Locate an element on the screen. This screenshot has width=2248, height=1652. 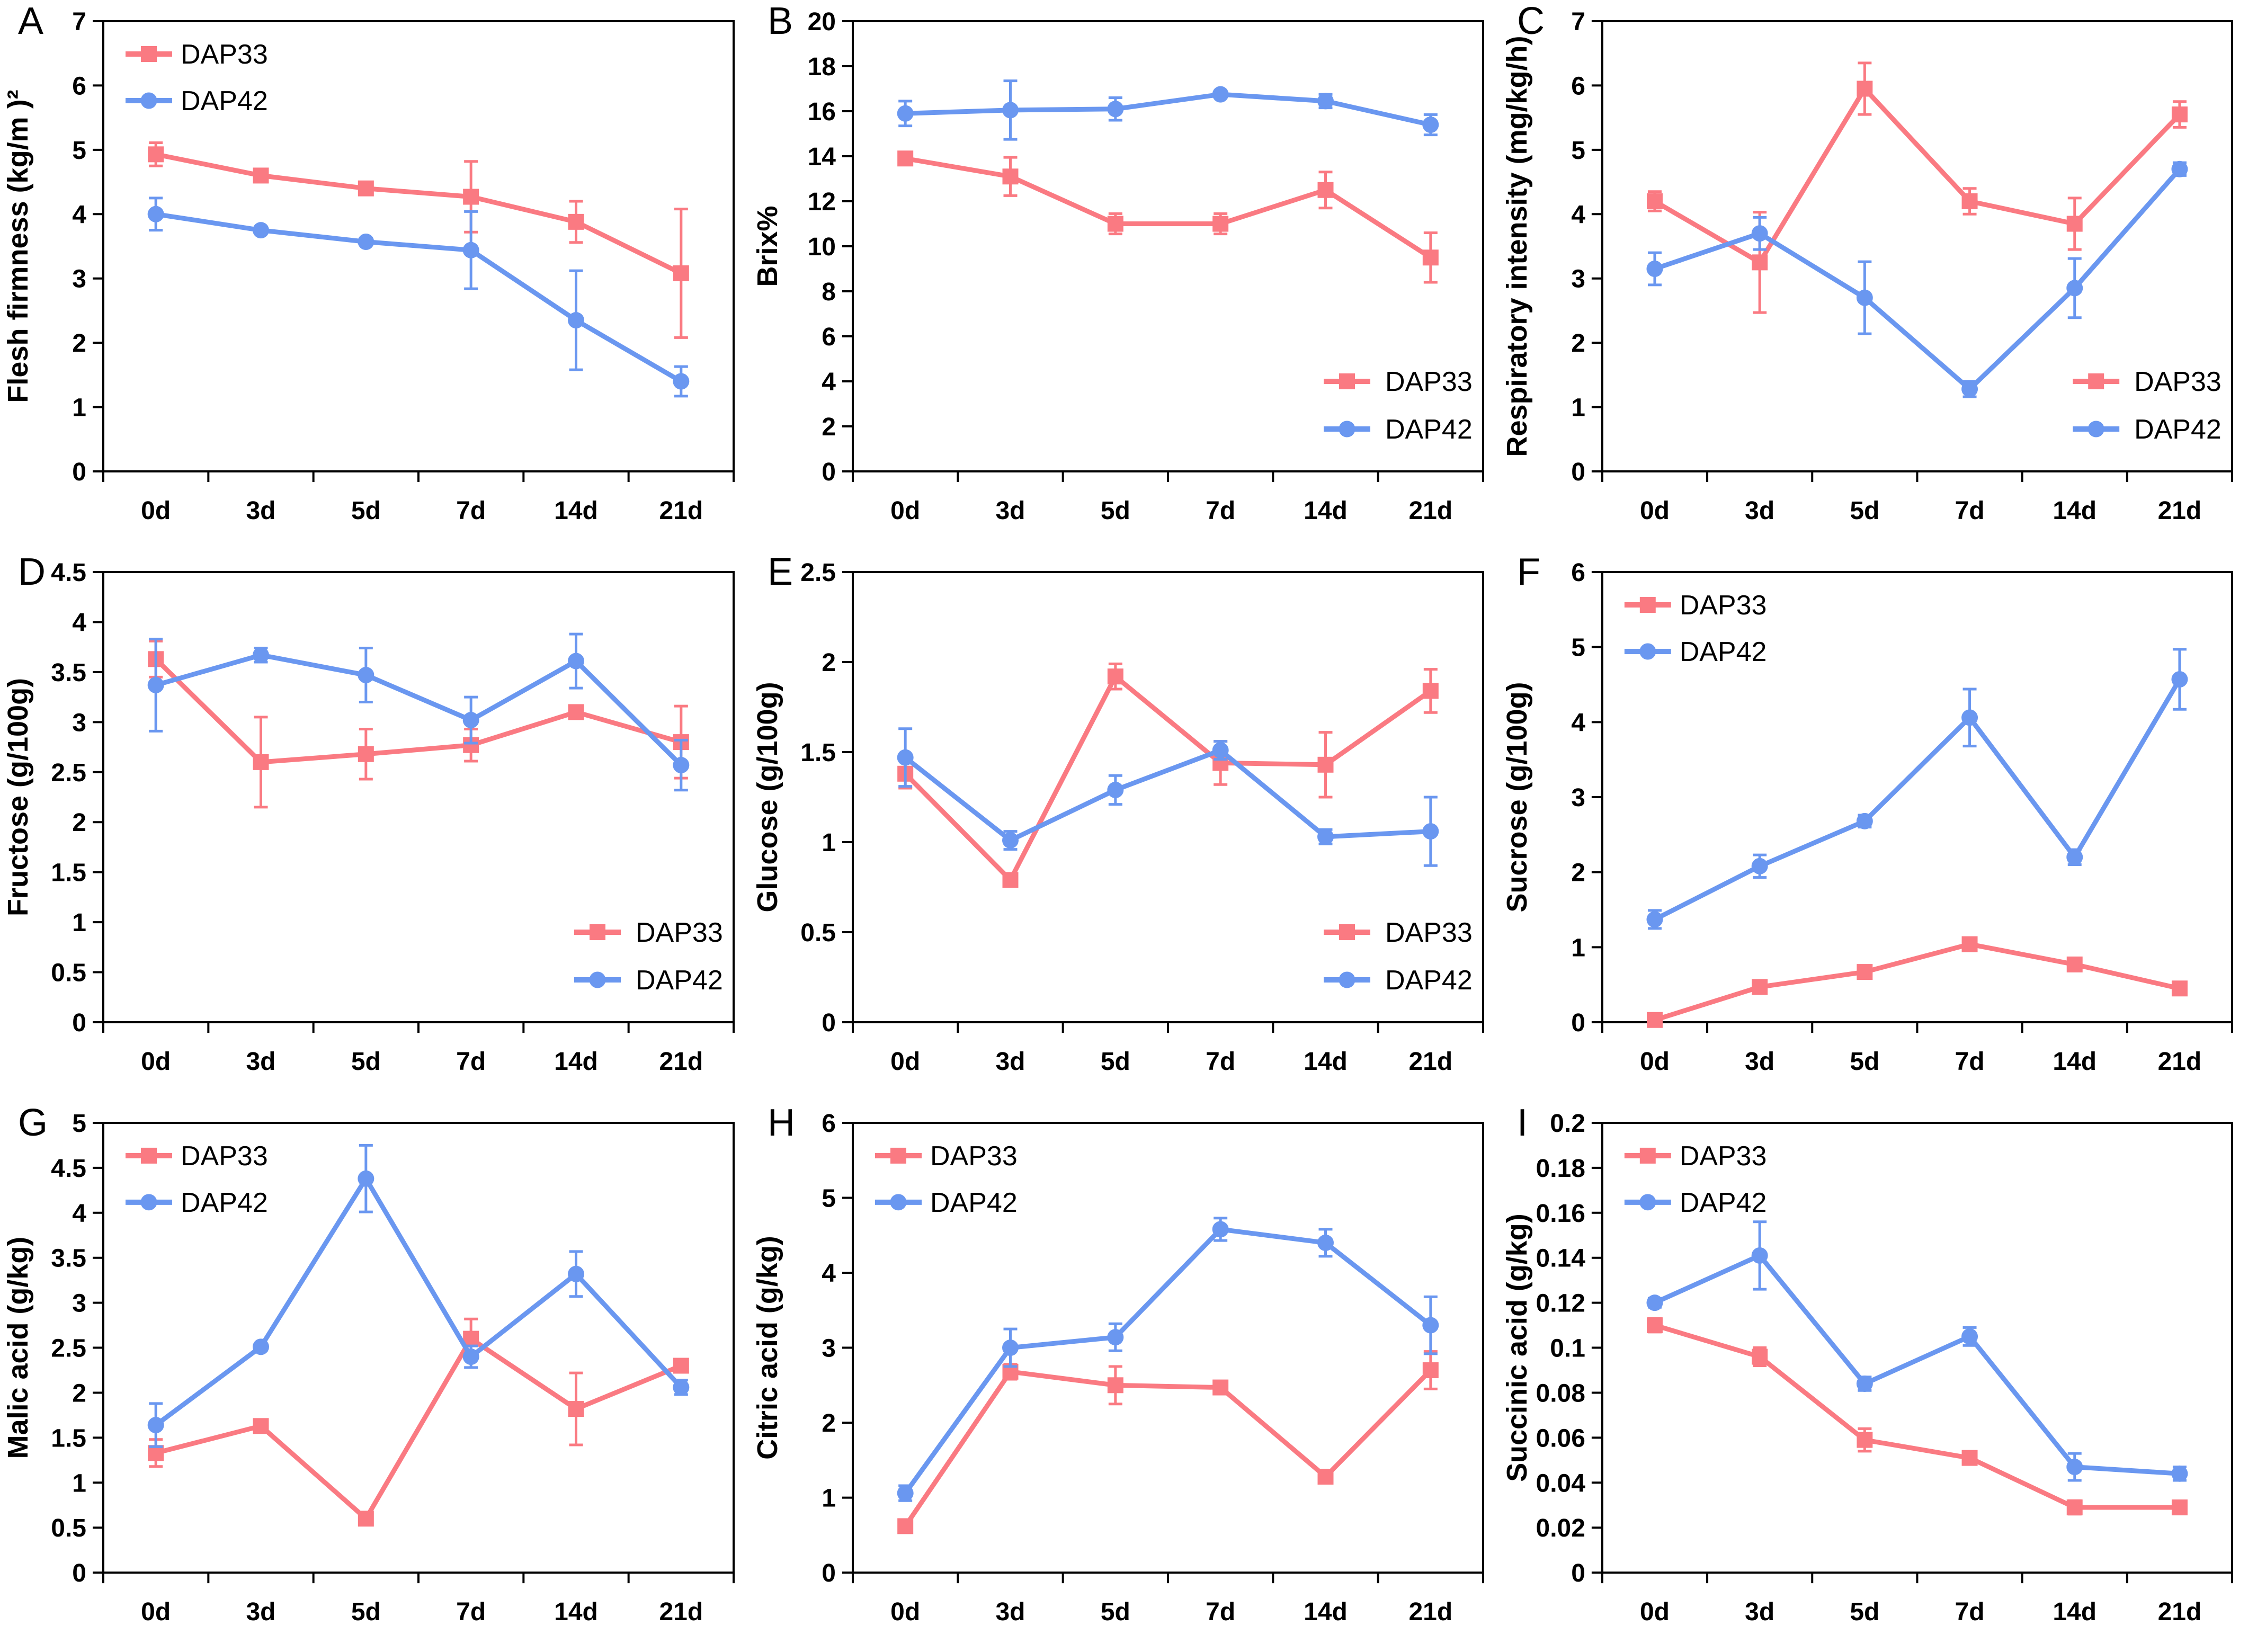
y-axis-label: Malic acid (g/kg) is located at coordinates (18, 1348).